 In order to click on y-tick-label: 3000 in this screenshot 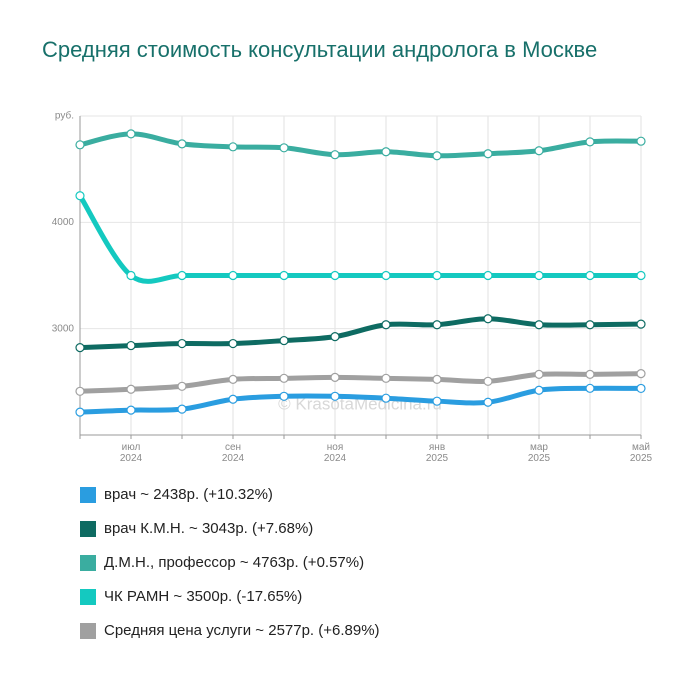, I will do `click(63, 328)`.